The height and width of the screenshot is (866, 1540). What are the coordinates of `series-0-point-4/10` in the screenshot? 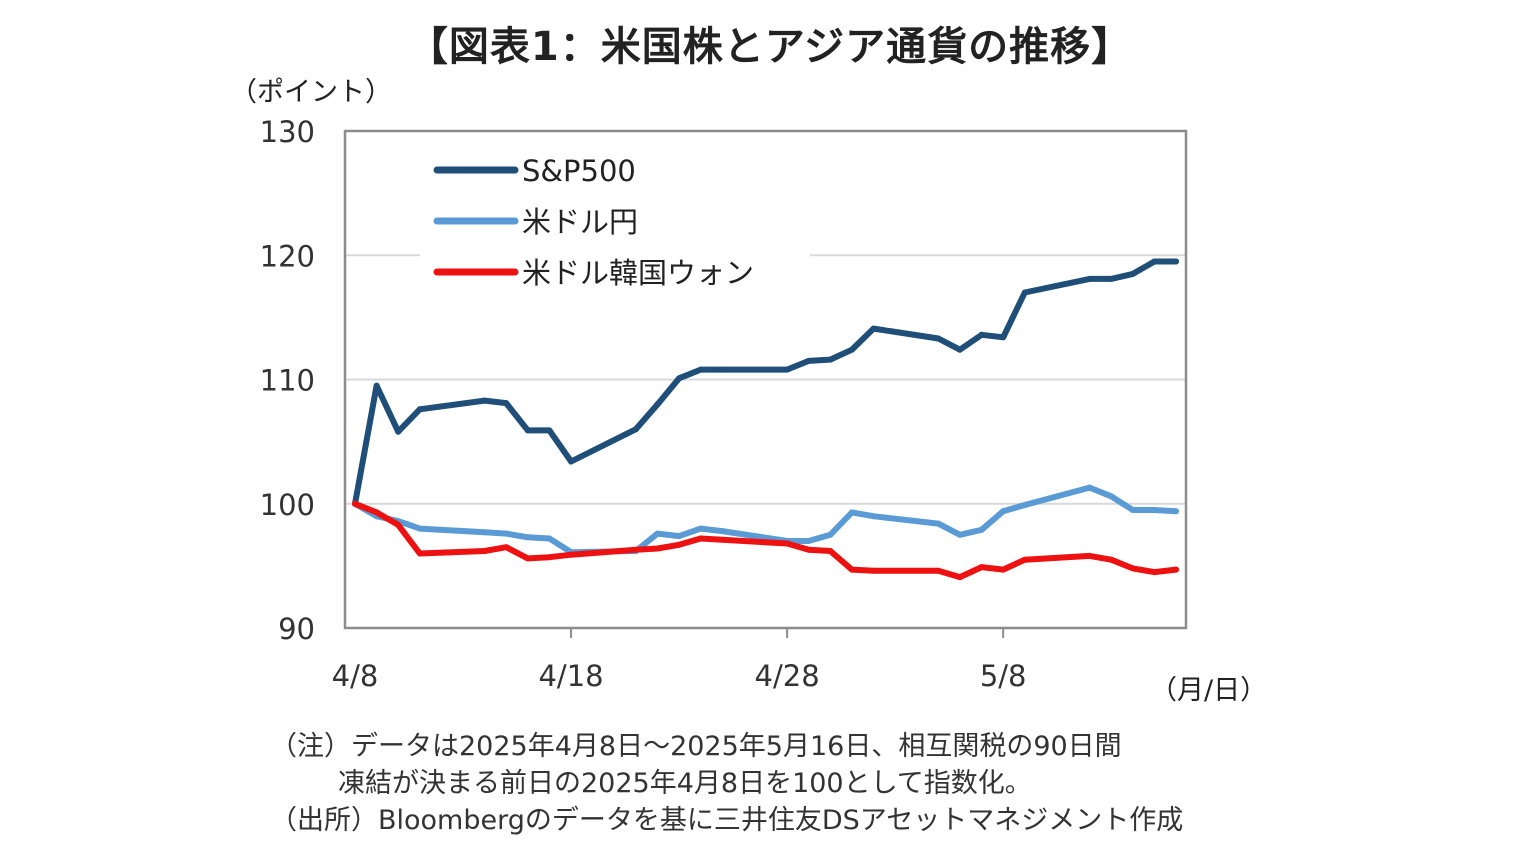 It's located at (398, 431).